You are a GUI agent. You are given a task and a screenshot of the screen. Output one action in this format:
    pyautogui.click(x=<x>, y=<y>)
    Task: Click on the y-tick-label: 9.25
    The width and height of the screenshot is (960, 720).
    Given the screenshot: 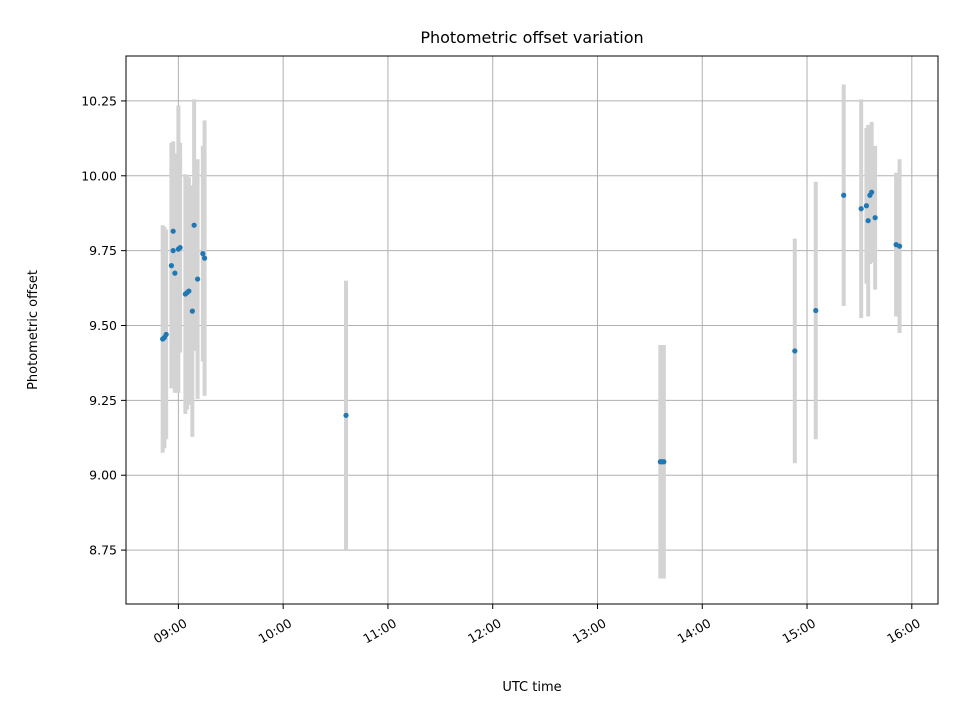 What is the action you would take?
    pyautogui.click(x=103, y=400)
    